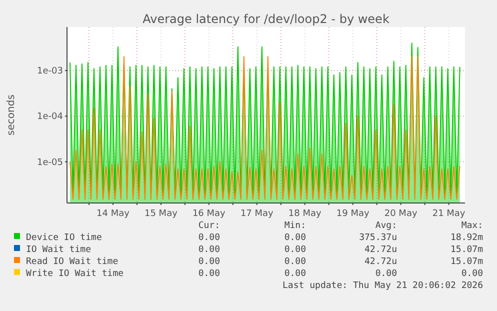 The height and width of the screenshot is (311, 497). What do you see at coordinates (209, 214) in the screenshot?
I see `x-tick-label: 16 May` at bounding box center [209, 214].